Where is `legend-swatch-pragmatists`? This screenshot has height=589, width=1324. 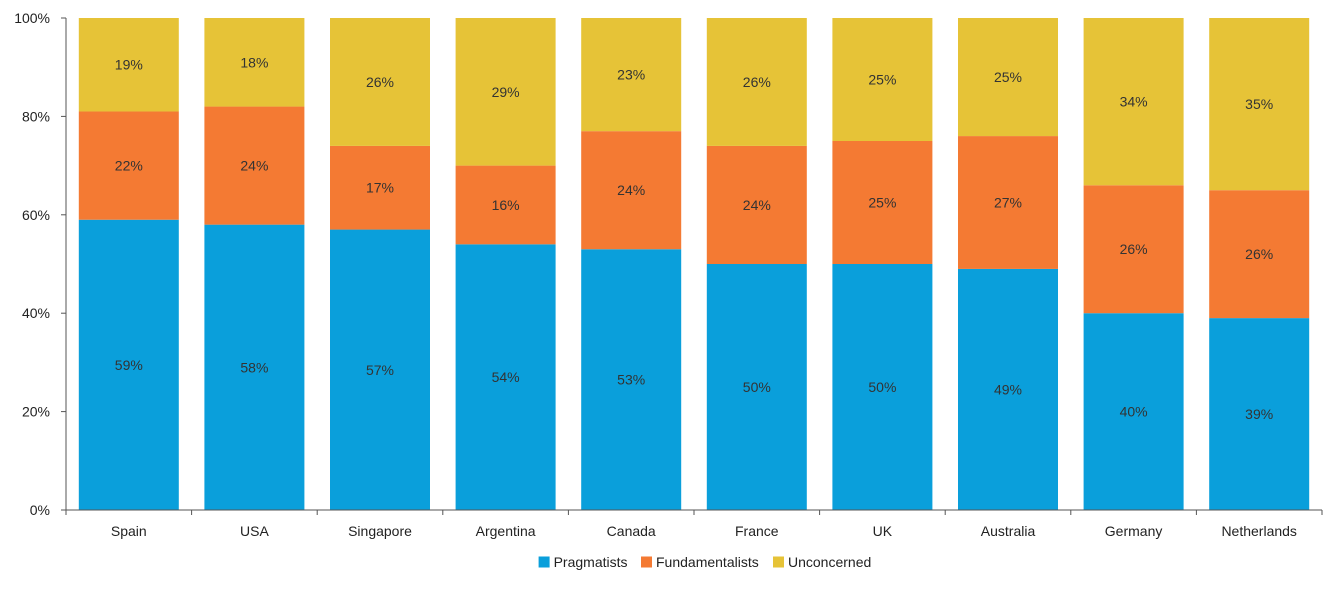 legend-swatch-pragmatists is located at coordinates (544, 562).